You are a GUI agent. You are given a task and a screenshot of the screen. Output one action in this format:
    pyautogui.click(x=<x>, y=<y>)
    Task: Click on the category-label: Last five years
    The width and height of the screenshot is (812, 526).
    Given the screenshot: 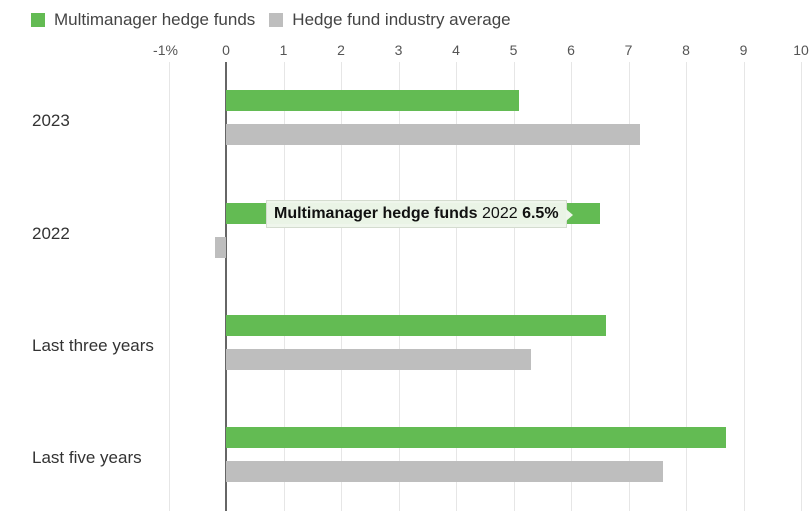 What is the action you would take?
    pyautogui.click(x=87, y=457)
    